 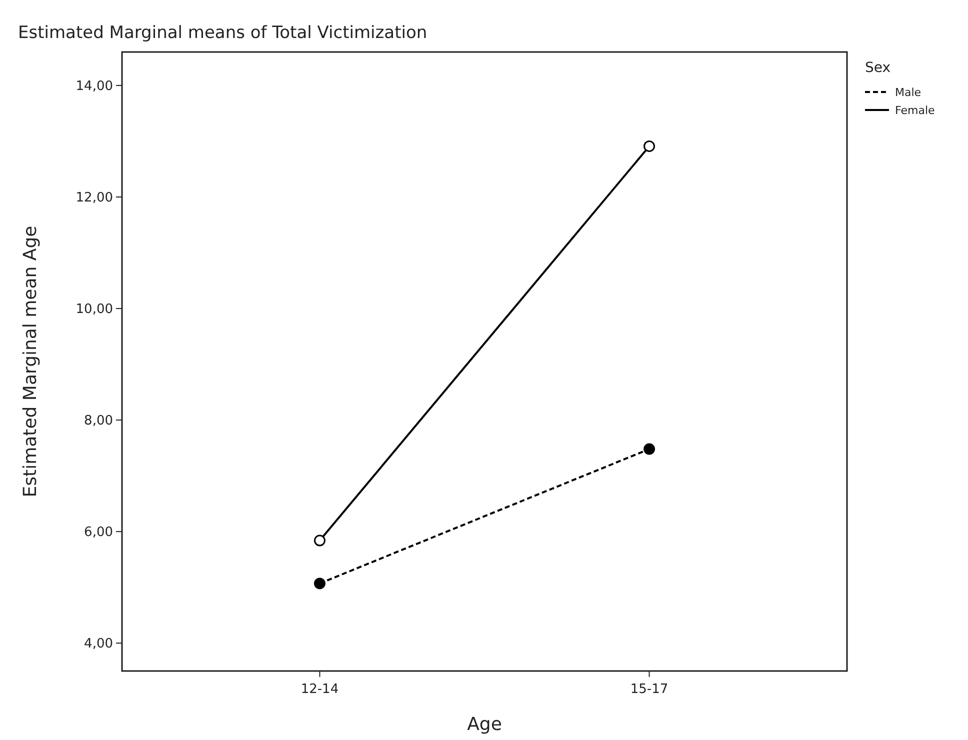 What do you see at coordinates (908, 92) in the screenshot?
I see `legend-label: Male` at bounding box center [908, 92].